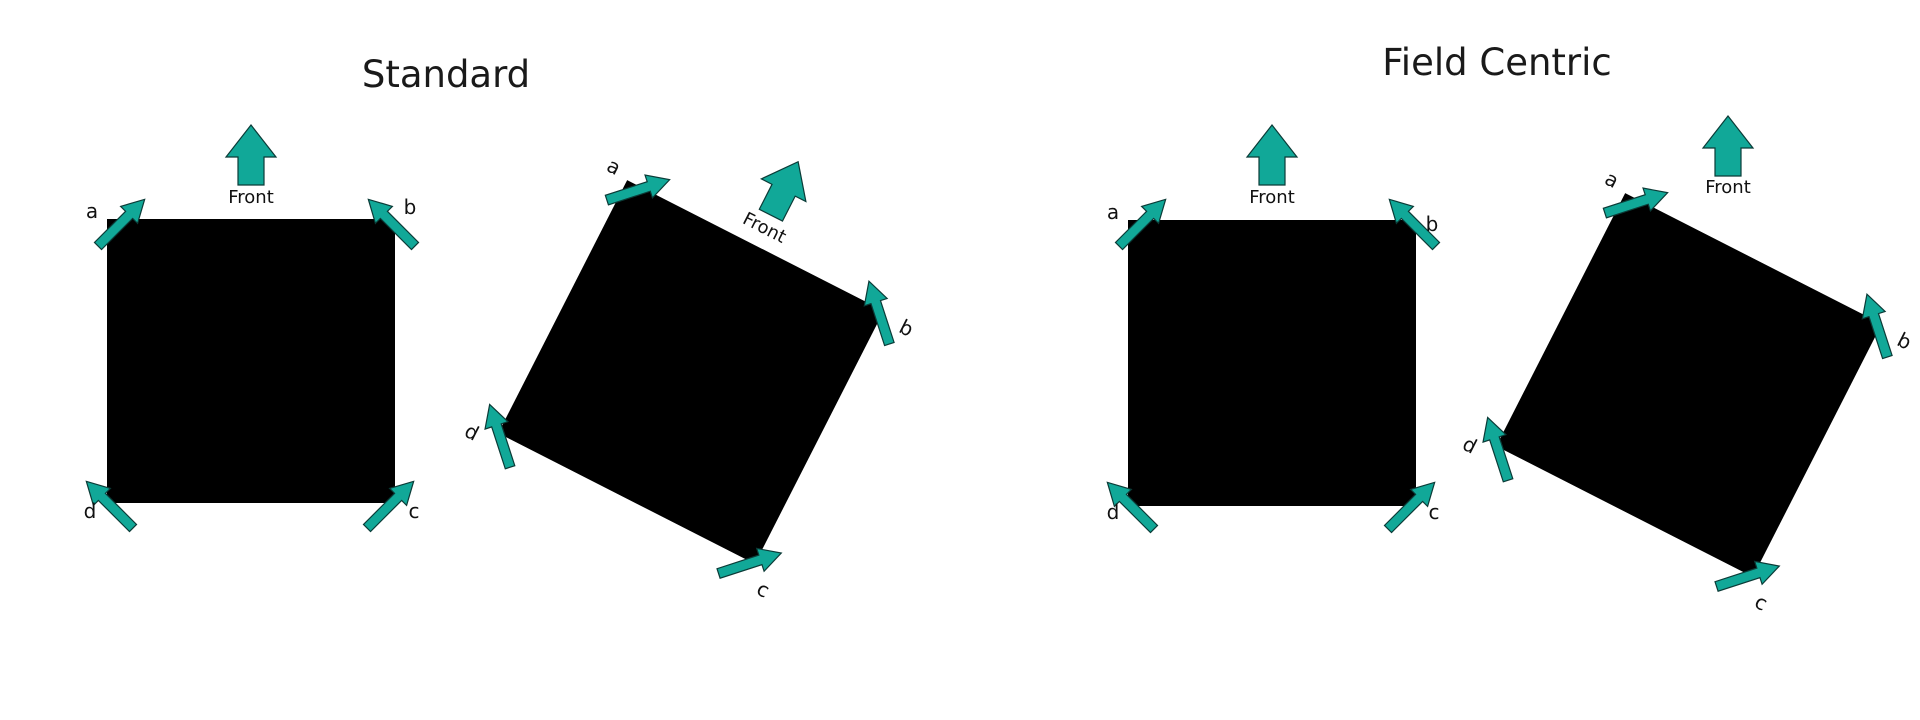  Describe the element at coordinates (446, 74) in the screenshot. I see `standard-title: Standard` at that location.